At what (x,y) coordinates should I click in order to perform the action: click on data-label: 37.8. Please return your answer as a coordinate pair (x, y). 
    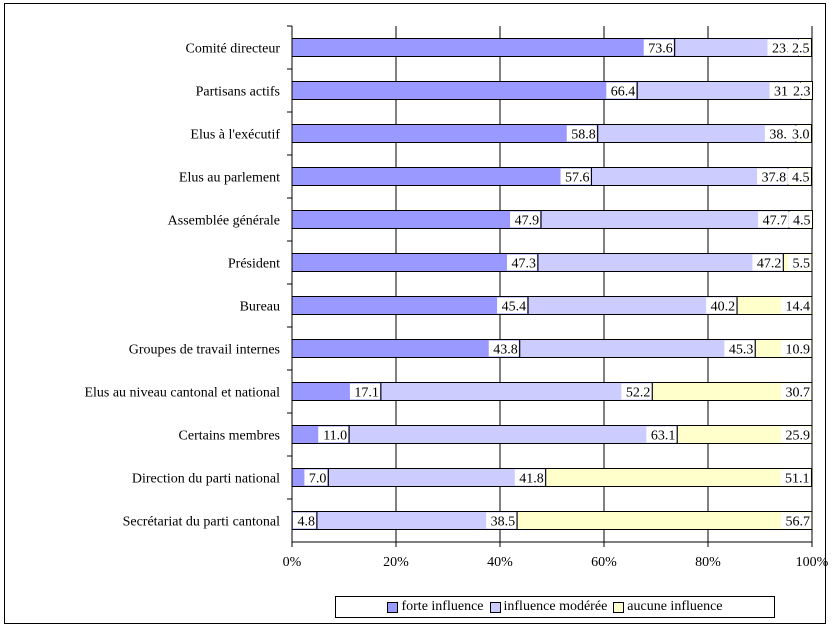
    Looking at the image, I should click on (774, 178).